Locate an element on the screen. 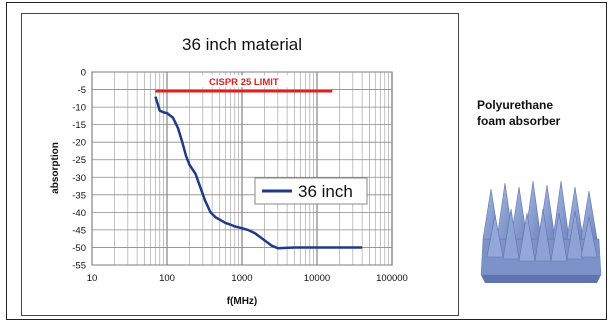 Image resolution: width=612 pixels, height=323 pixels. absorber-title-line-2: foam absorber is located at coordinates (519, 121).